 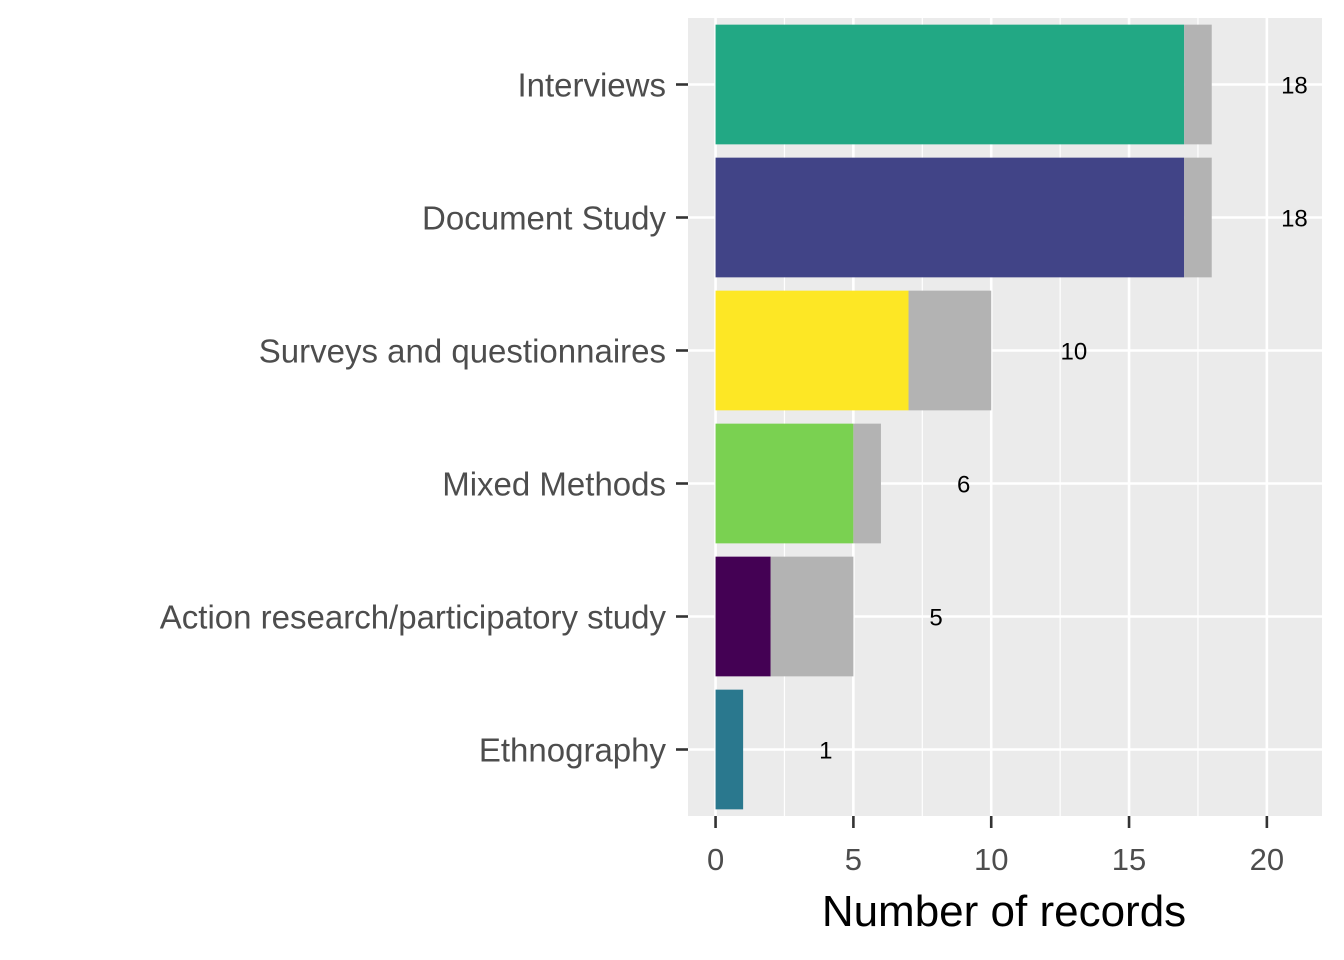 What do you see at coordinates (825, 751) in the screenshot?
I see `data-label: 1` at bounding box center [825, 751].